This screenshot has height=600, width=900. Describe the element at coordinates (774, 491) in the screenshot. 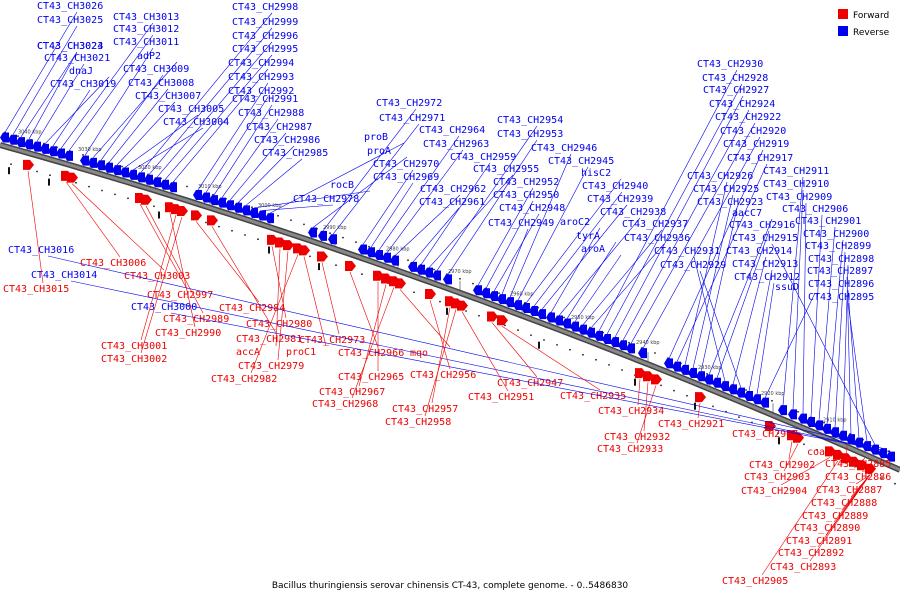

I see `forward-gene-label: CT43_CH2904` at that location.